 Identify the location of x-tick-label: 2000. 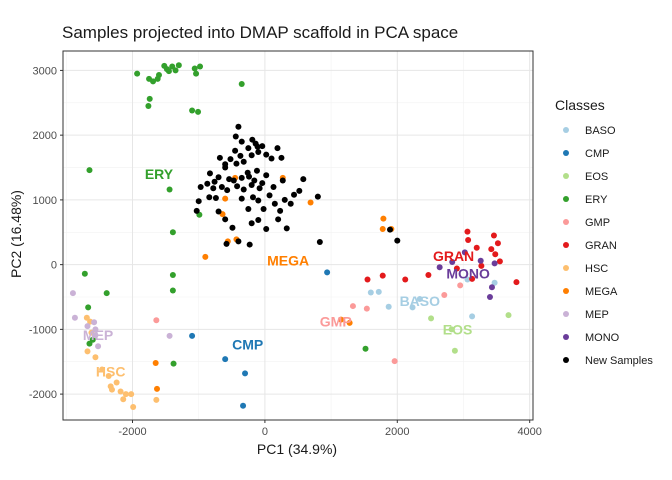
(397, 432).